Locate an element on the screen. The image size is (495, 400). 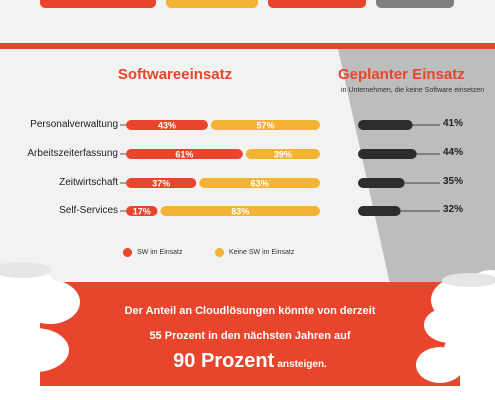
bar-value-label: 37% is located at coordinates (161, 184).